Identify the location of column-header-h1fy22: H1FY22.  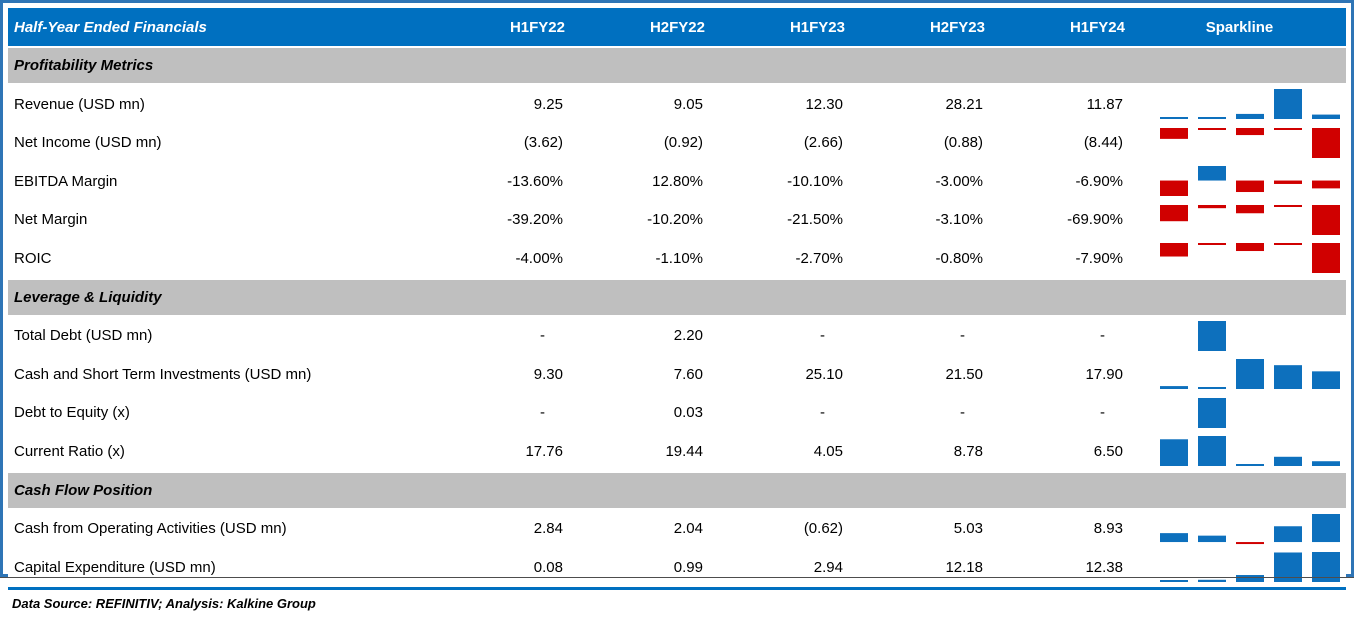
(503, 27).